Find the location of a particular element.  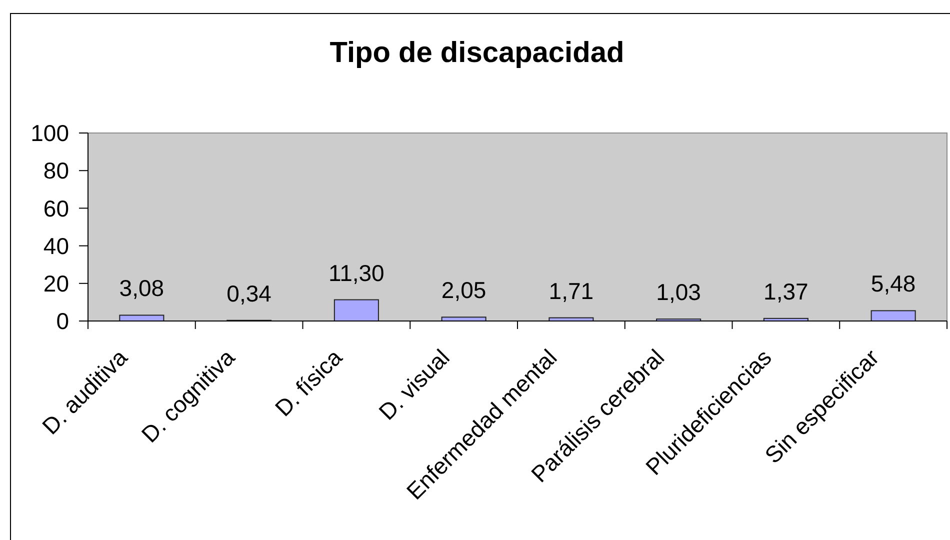

data-label: 1,71 is located at coordinates (571, 291).